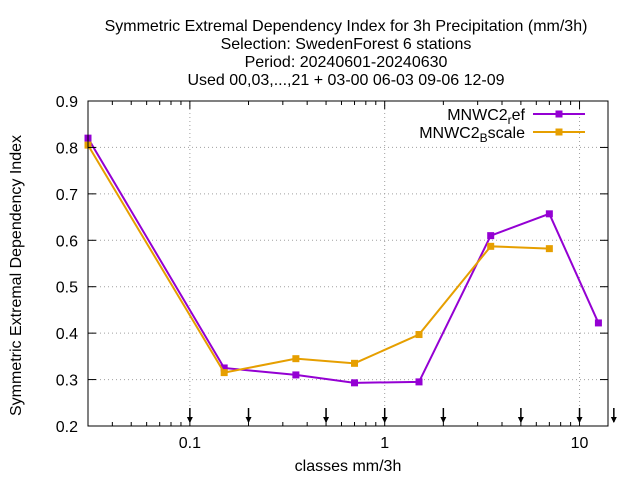 This screenshot has width=640, height=480. I want to click on title-line: Period: 20240601-20240630, so click(346, 62).